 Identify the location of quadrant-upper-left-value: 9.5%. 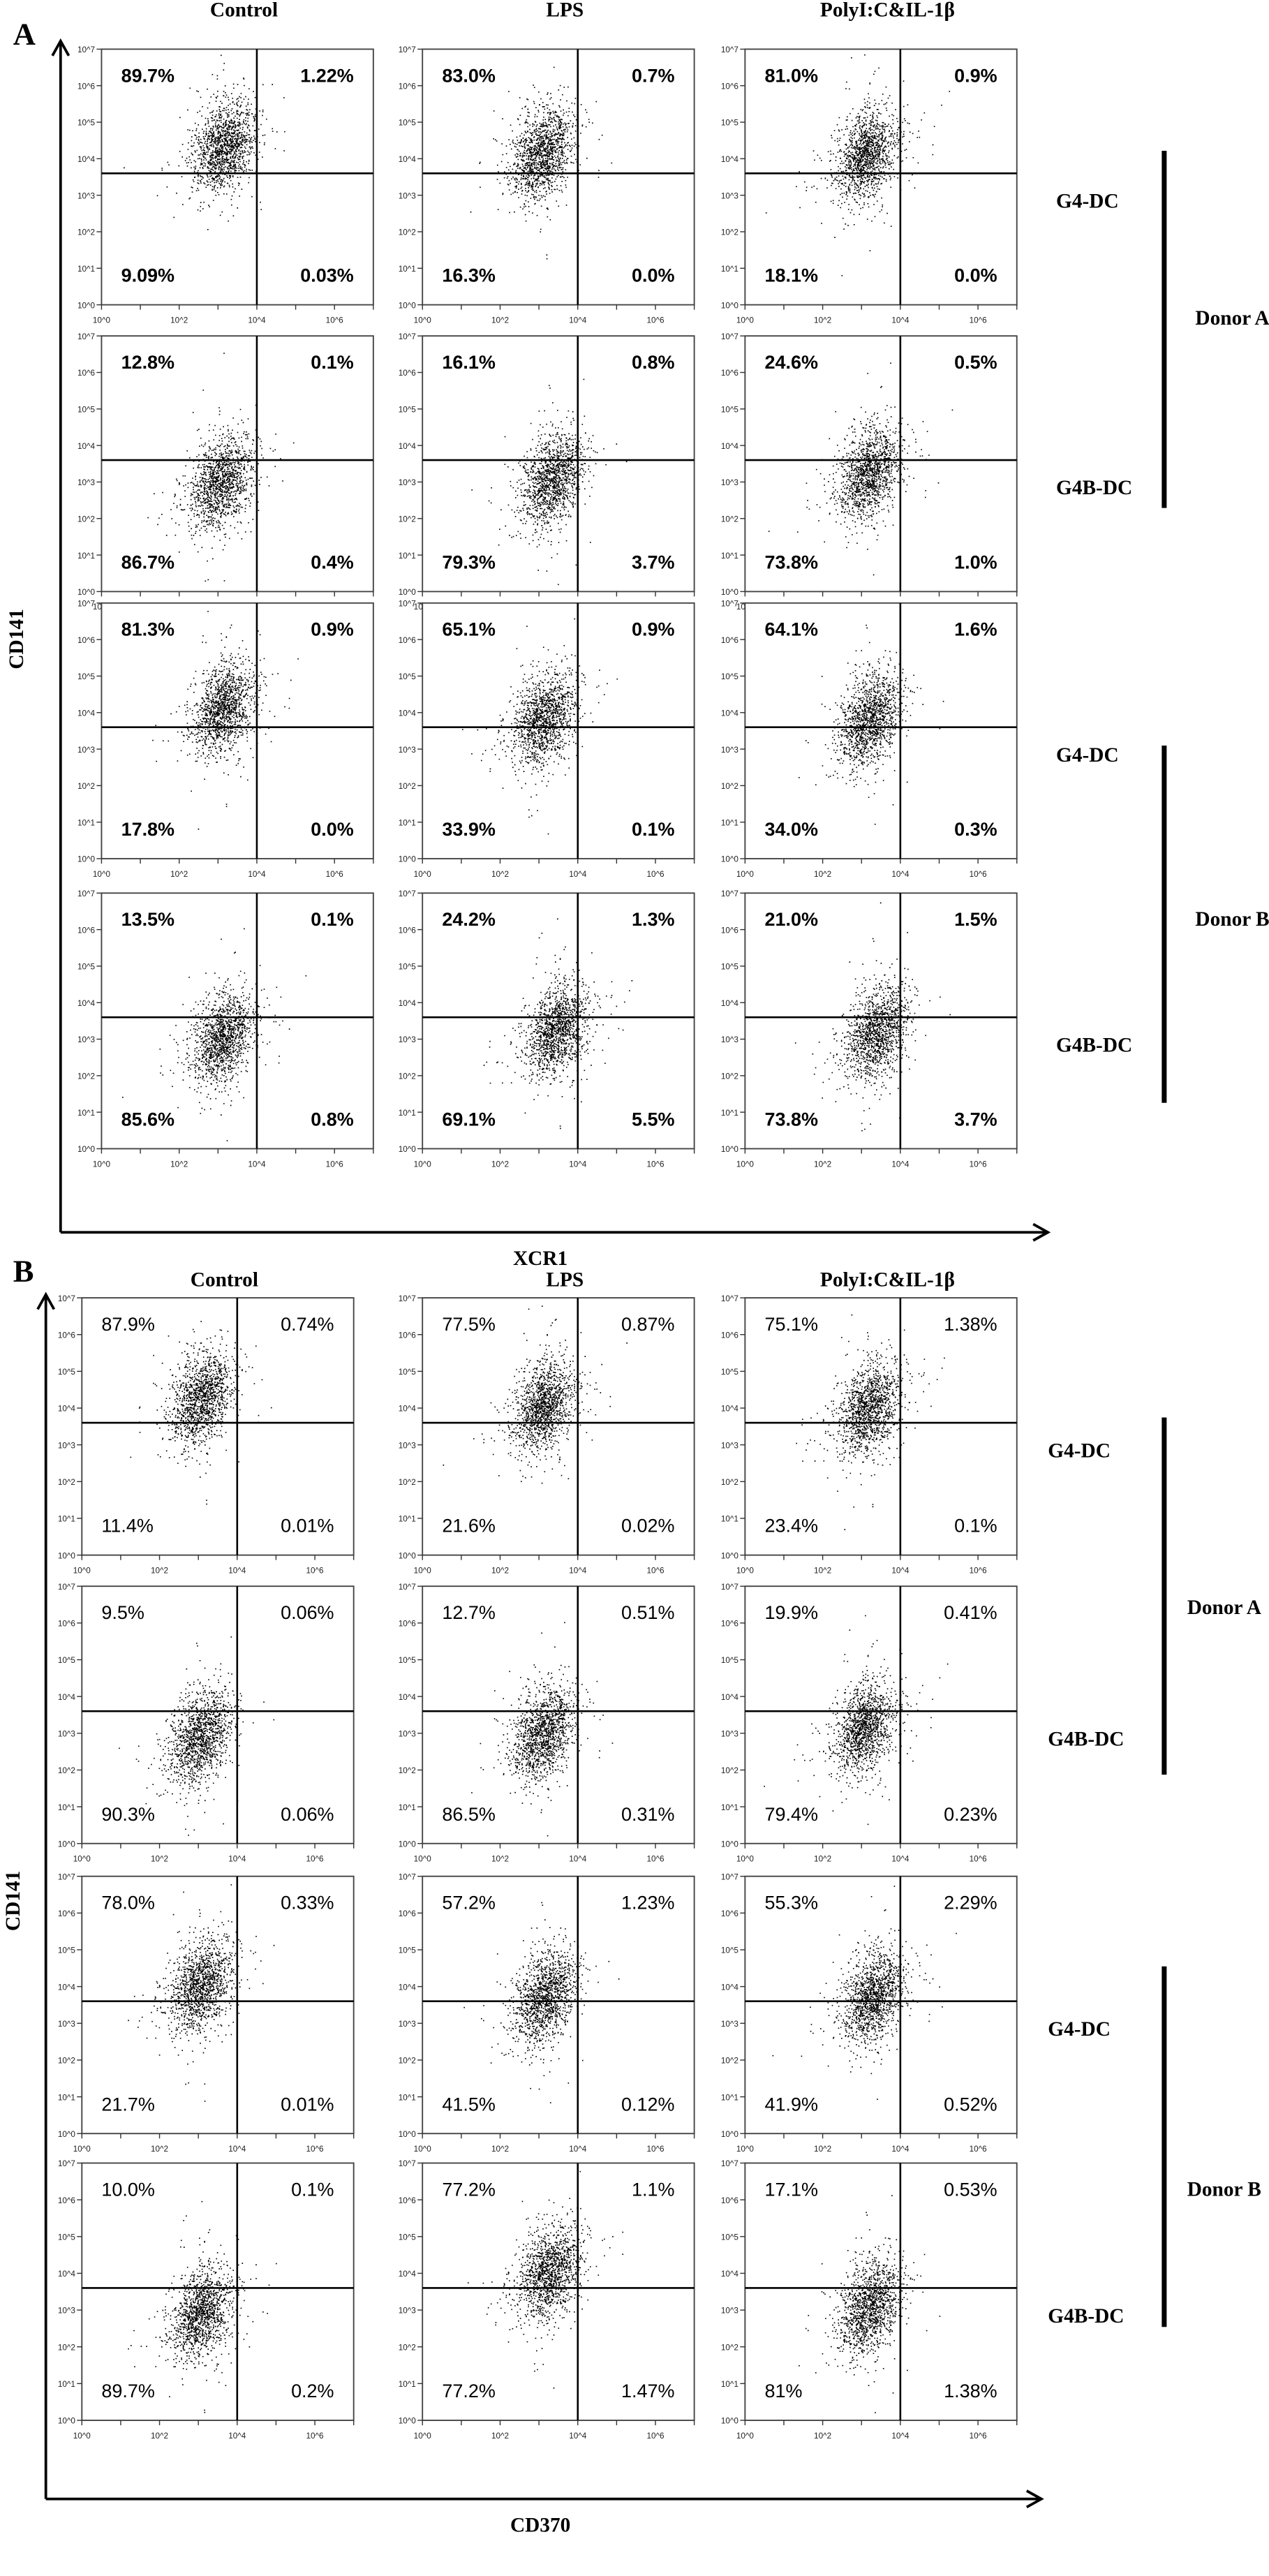
(122, 1612).